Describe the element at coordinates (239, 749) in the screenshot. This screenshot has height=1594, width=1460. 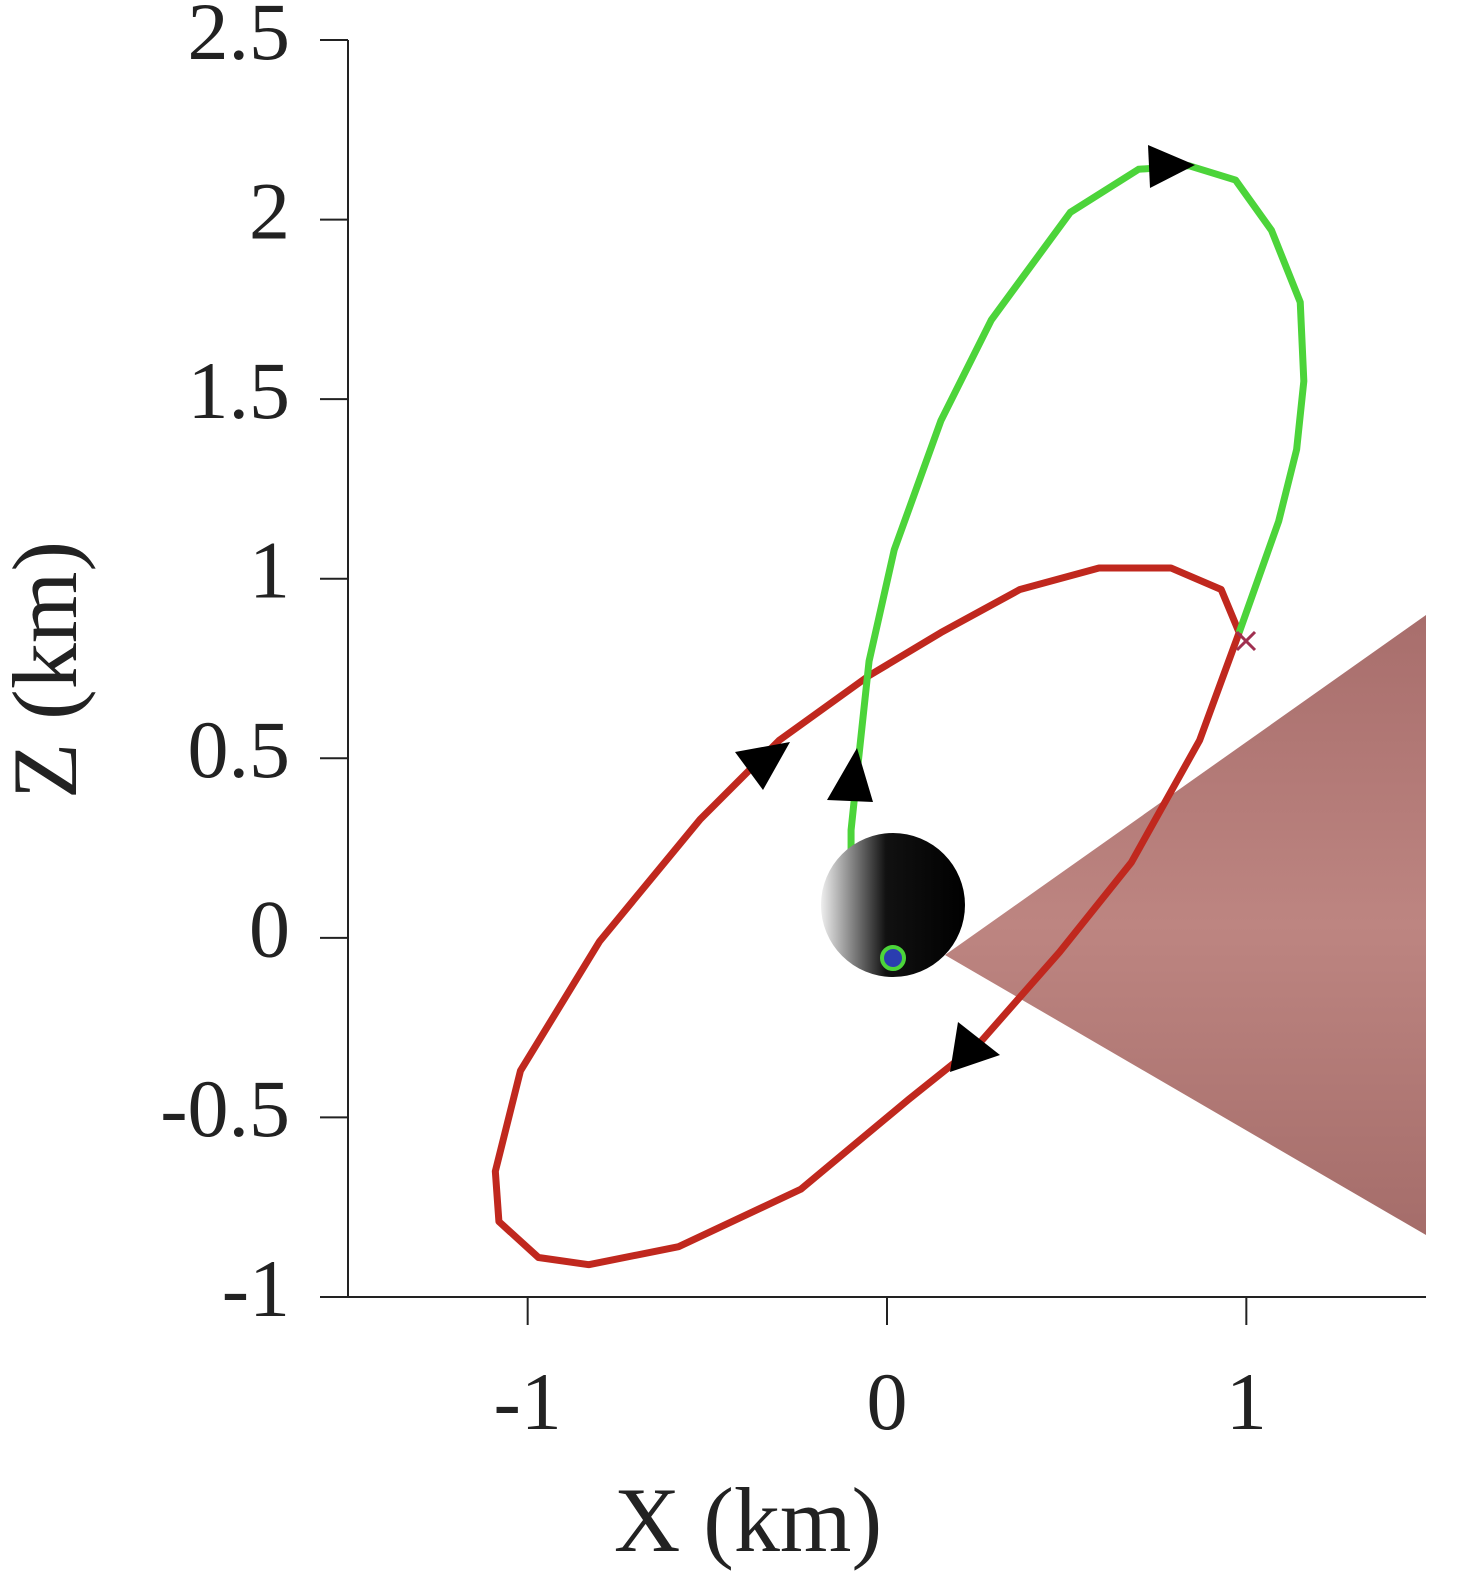
I see `y-tick-label: 0.5` at that location.